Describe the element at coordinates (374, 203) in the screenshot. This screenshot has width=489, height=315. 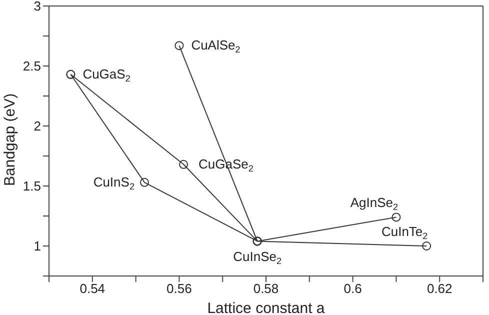
I see `annotation: AgInSe$_{2}$` at that location.